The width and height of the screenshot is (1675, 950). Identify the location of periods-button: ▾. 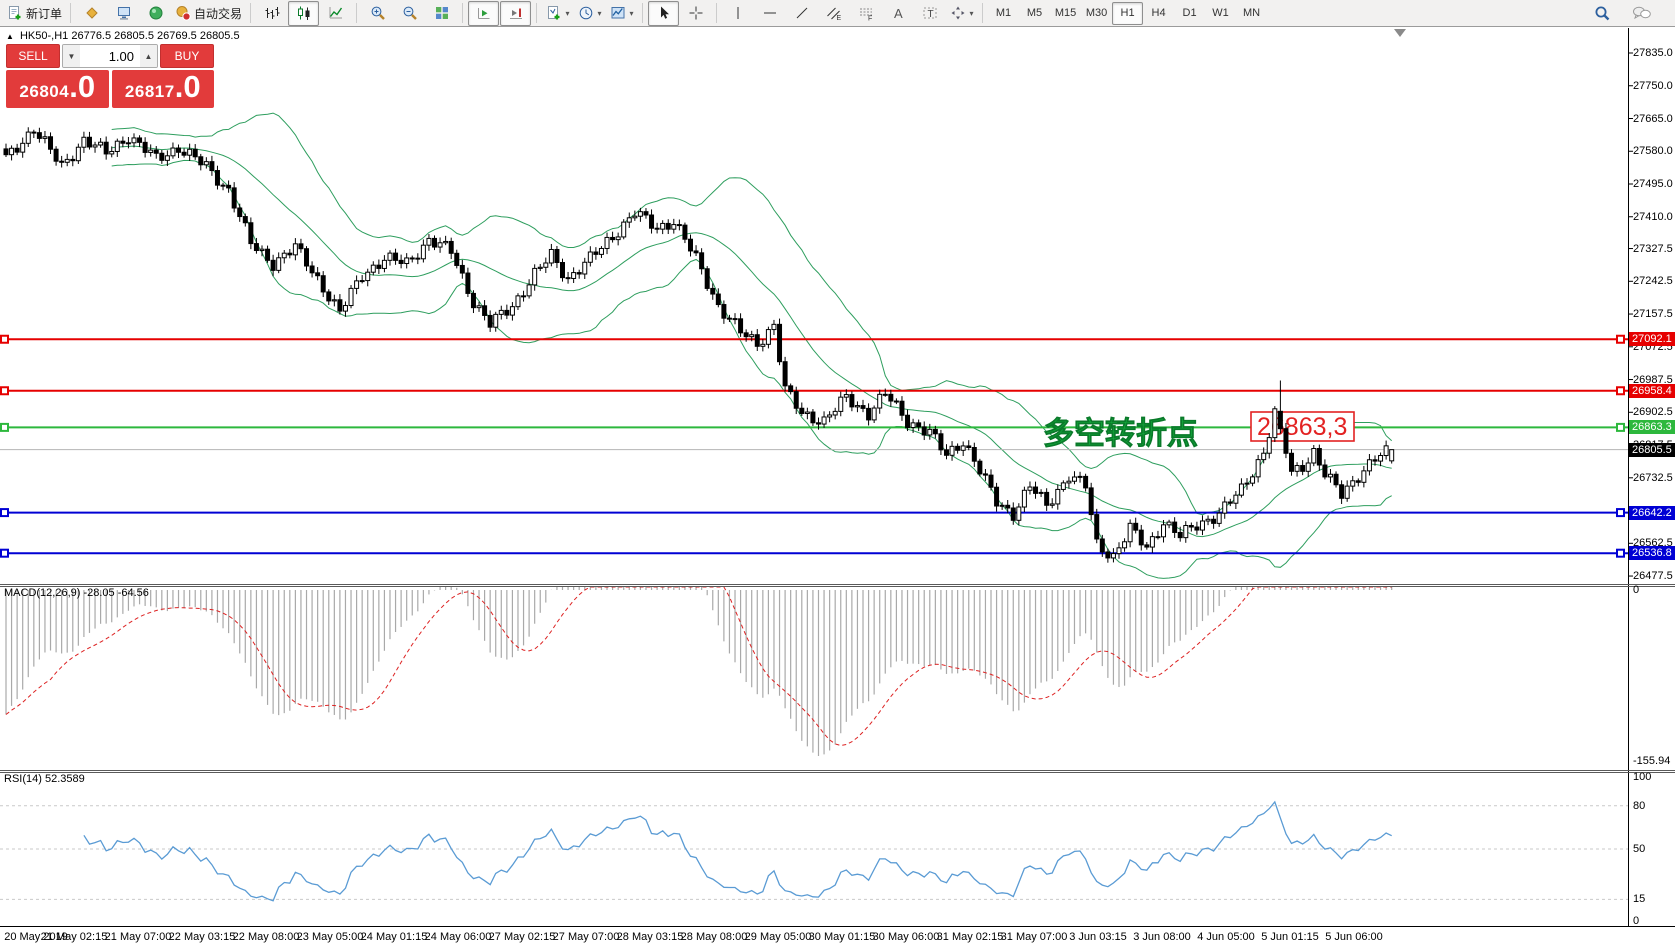
(589, 13).